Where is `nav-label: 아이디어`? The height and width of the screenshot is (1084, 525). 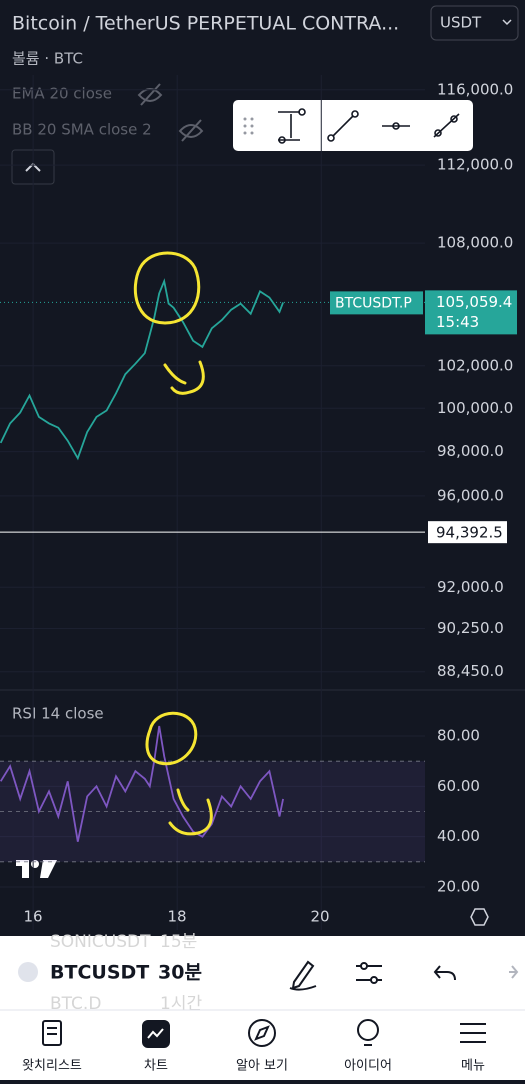 nav-label: 아이디어 is located at coordinates (368, 1066).